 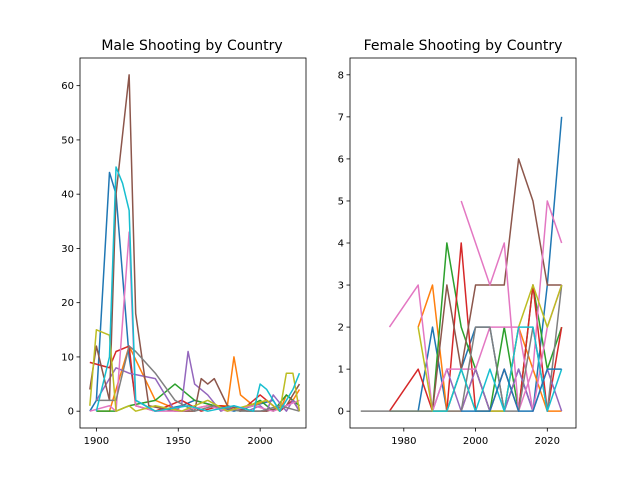 What do you see at coordinates (67, 357) in the screenshot?
I see `y-tick-label: 10` at bounding box center [67, 357].